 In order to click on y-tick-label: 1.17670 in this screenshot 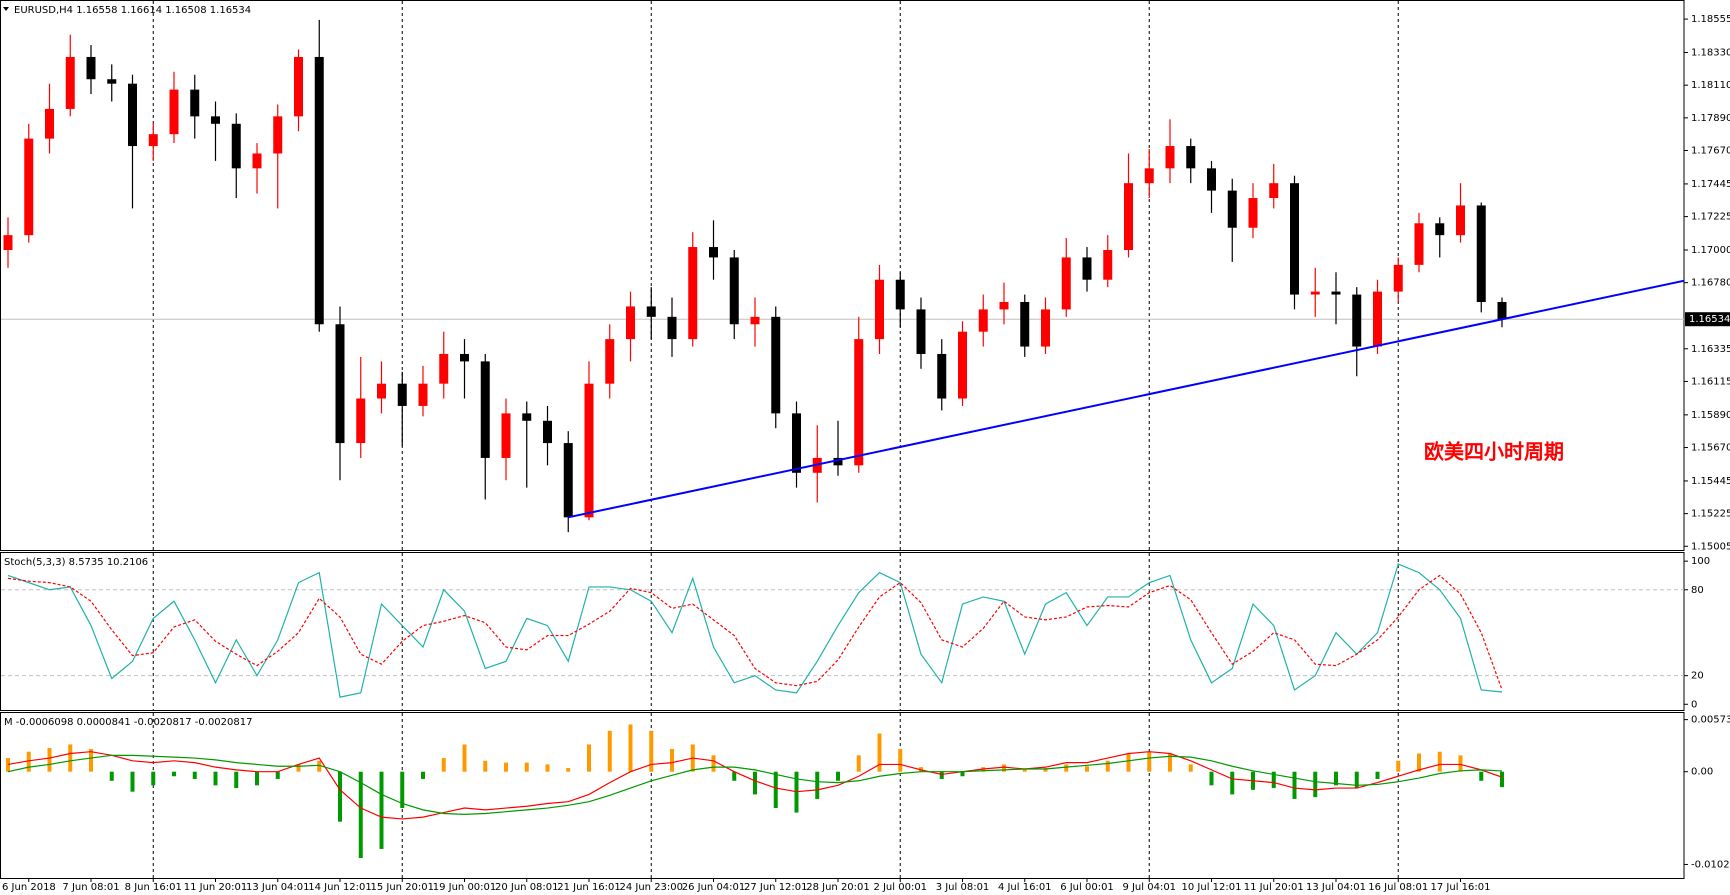, I will do `click(1710, 151)`.